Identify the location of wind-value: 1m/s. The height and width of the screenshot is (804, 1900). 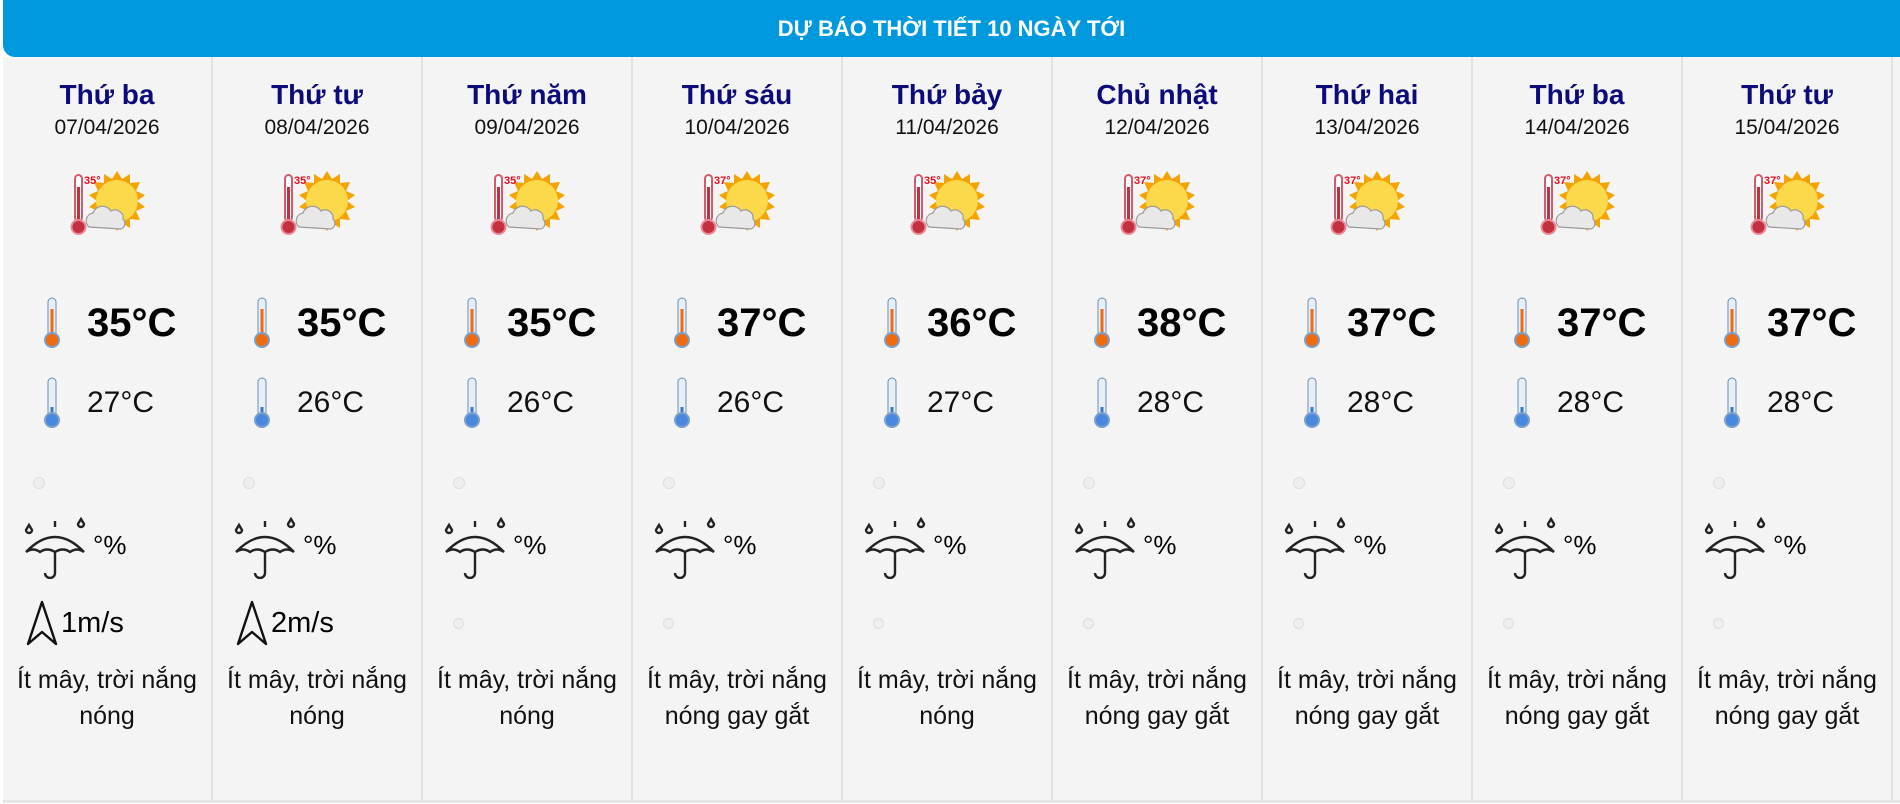
(92, 622).